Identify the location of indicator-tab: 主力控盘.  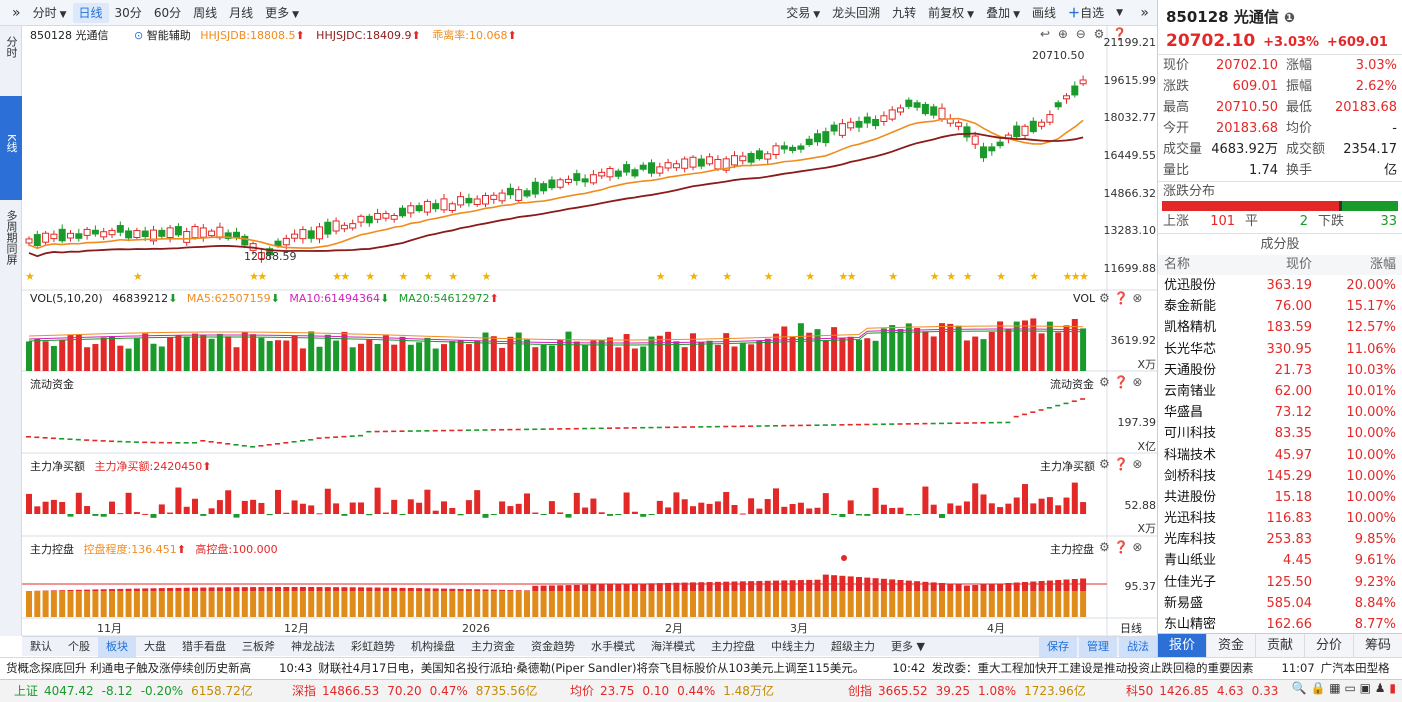
(733, 646).